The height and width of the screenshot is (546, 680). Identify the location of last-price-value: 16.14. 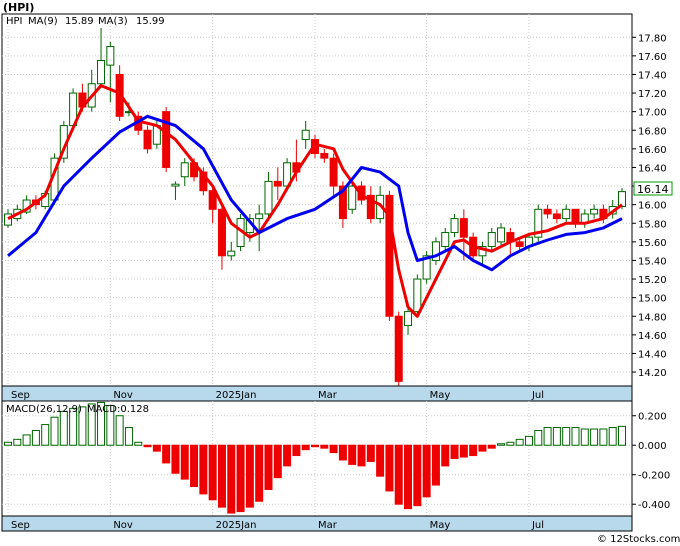
(653, 189).